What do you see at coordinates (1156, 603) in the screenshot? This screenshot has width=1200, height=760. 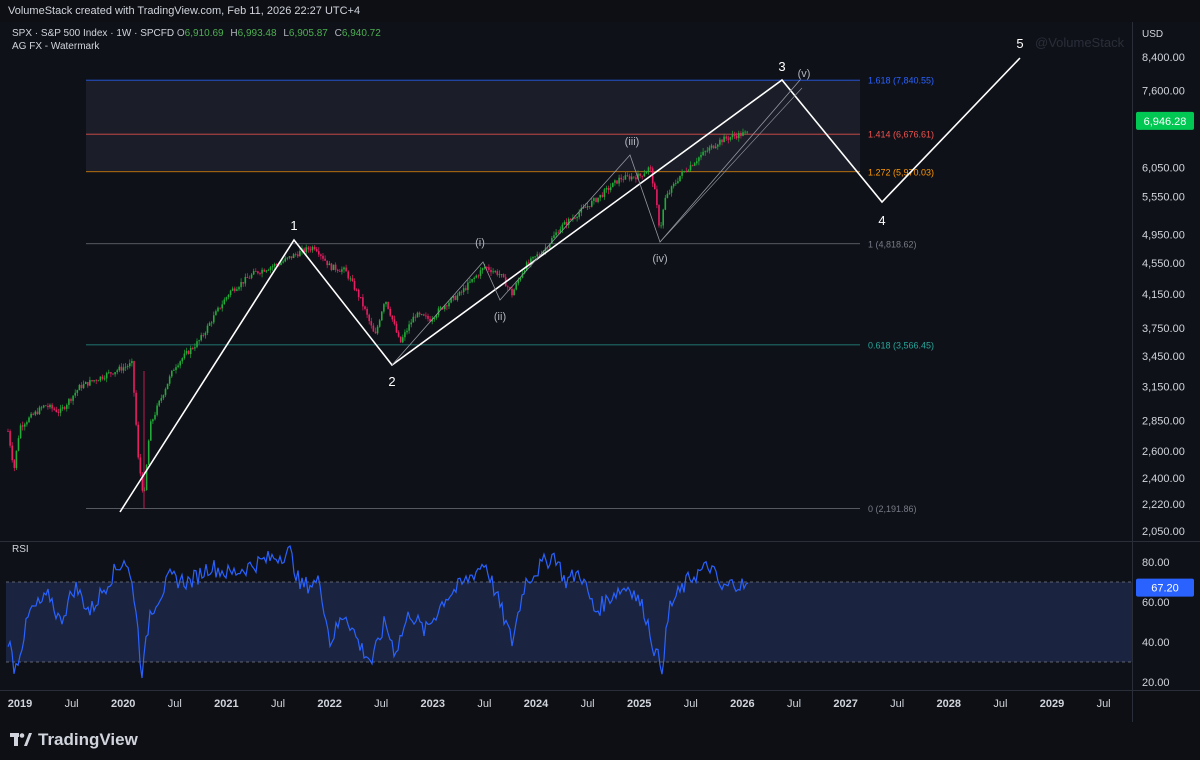 I see `rsi-axis-tick: 60.00` at bounding box center [1156, 603].